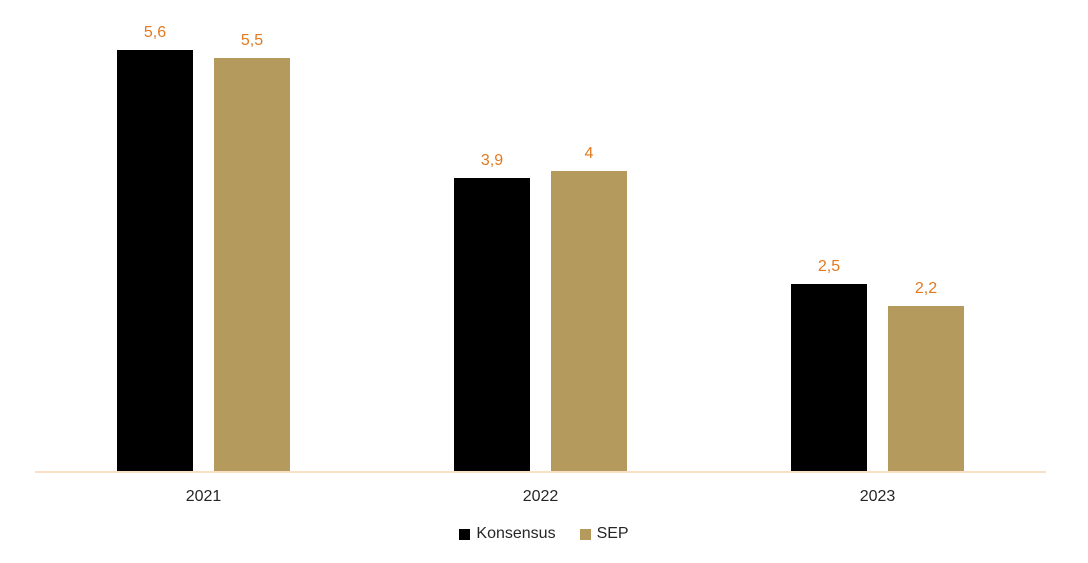 The height and width of the screenshot is (563, 1088). I want to click on bar-sep-2023, so click(926, 389).